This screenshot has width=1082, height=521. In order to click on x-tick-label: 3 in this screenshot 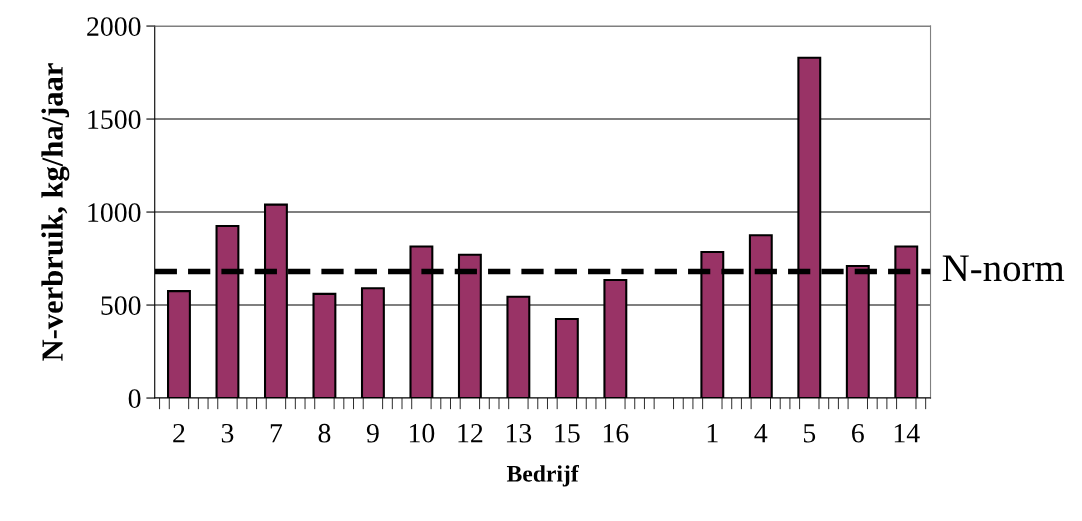, I will do `click(227, 433)`.